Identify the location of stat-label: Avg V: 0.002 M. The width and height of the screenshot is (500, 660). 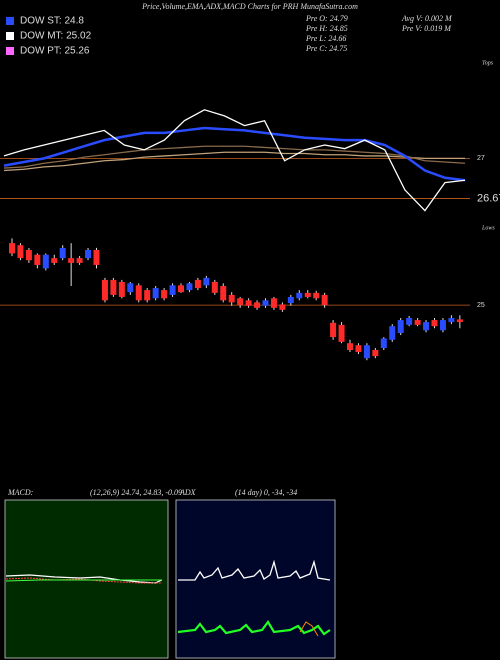
(427, 18).